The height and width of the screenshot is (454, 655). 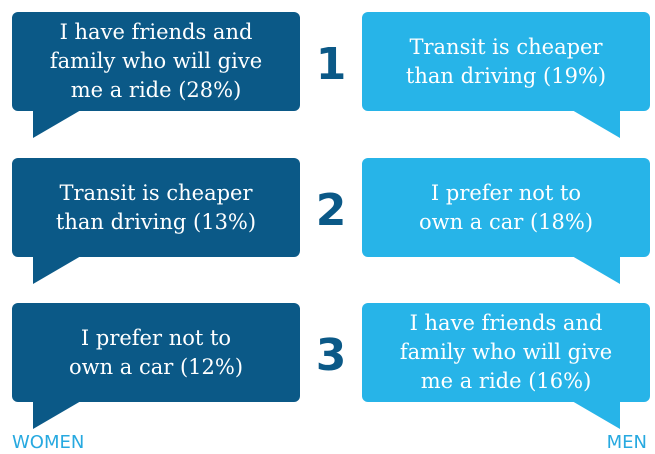 What do you see at coordinates (506, 75) in the screenshot?
I see `bubble-text: than driving (19%)` at bounding box center [506, 75].